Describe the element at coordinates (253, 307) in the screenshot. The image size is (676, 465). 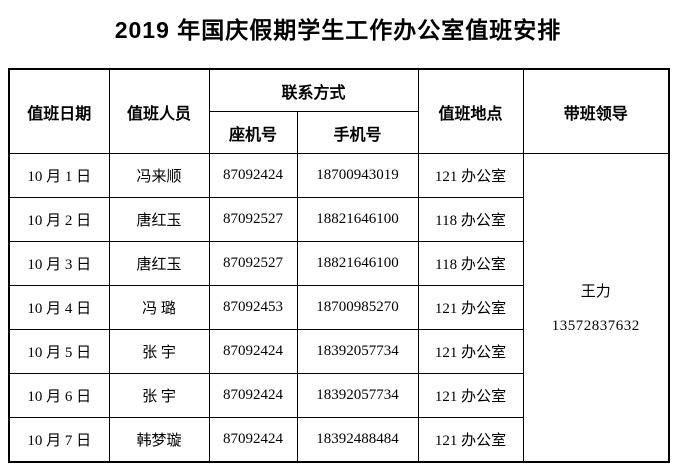
I see `landline-cell: 87092453` at that location.